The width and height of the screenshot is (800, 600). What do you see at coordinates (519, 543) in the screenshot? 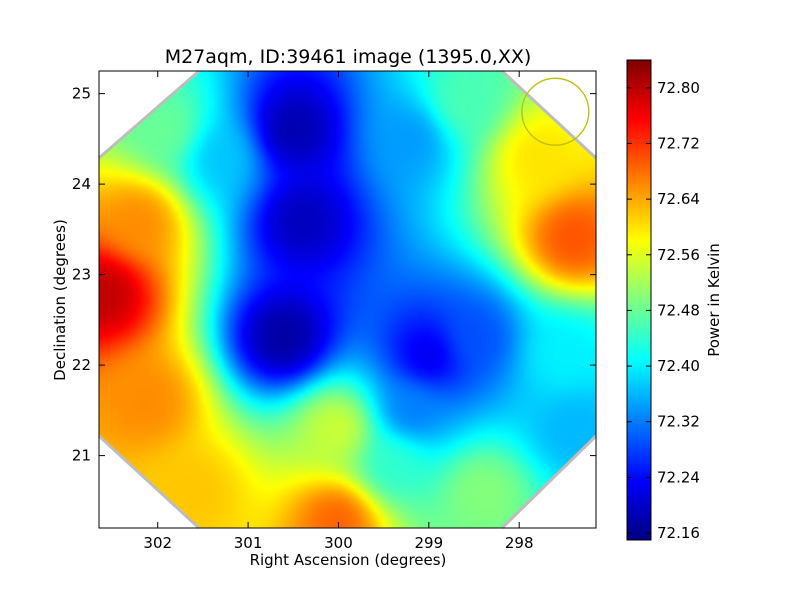
I see `x-tick-label: 298` at bounding box center [519, 543].